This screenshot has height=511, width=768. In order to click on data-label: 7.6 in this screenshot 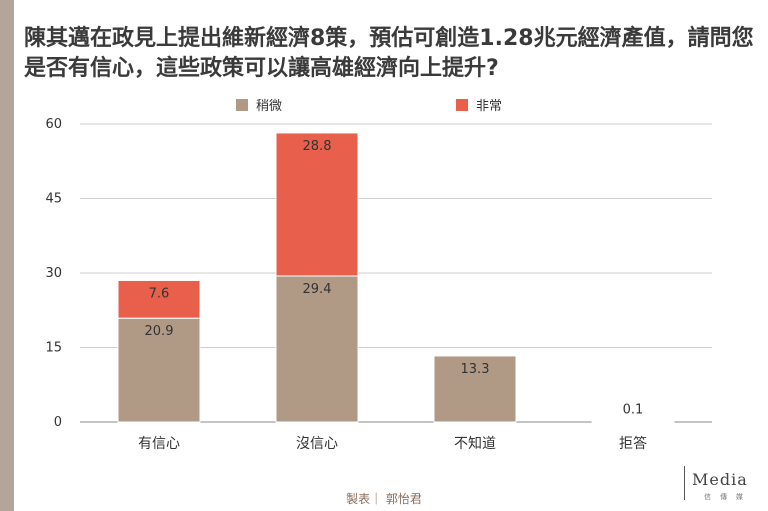, I will do `click(159, 293)`.